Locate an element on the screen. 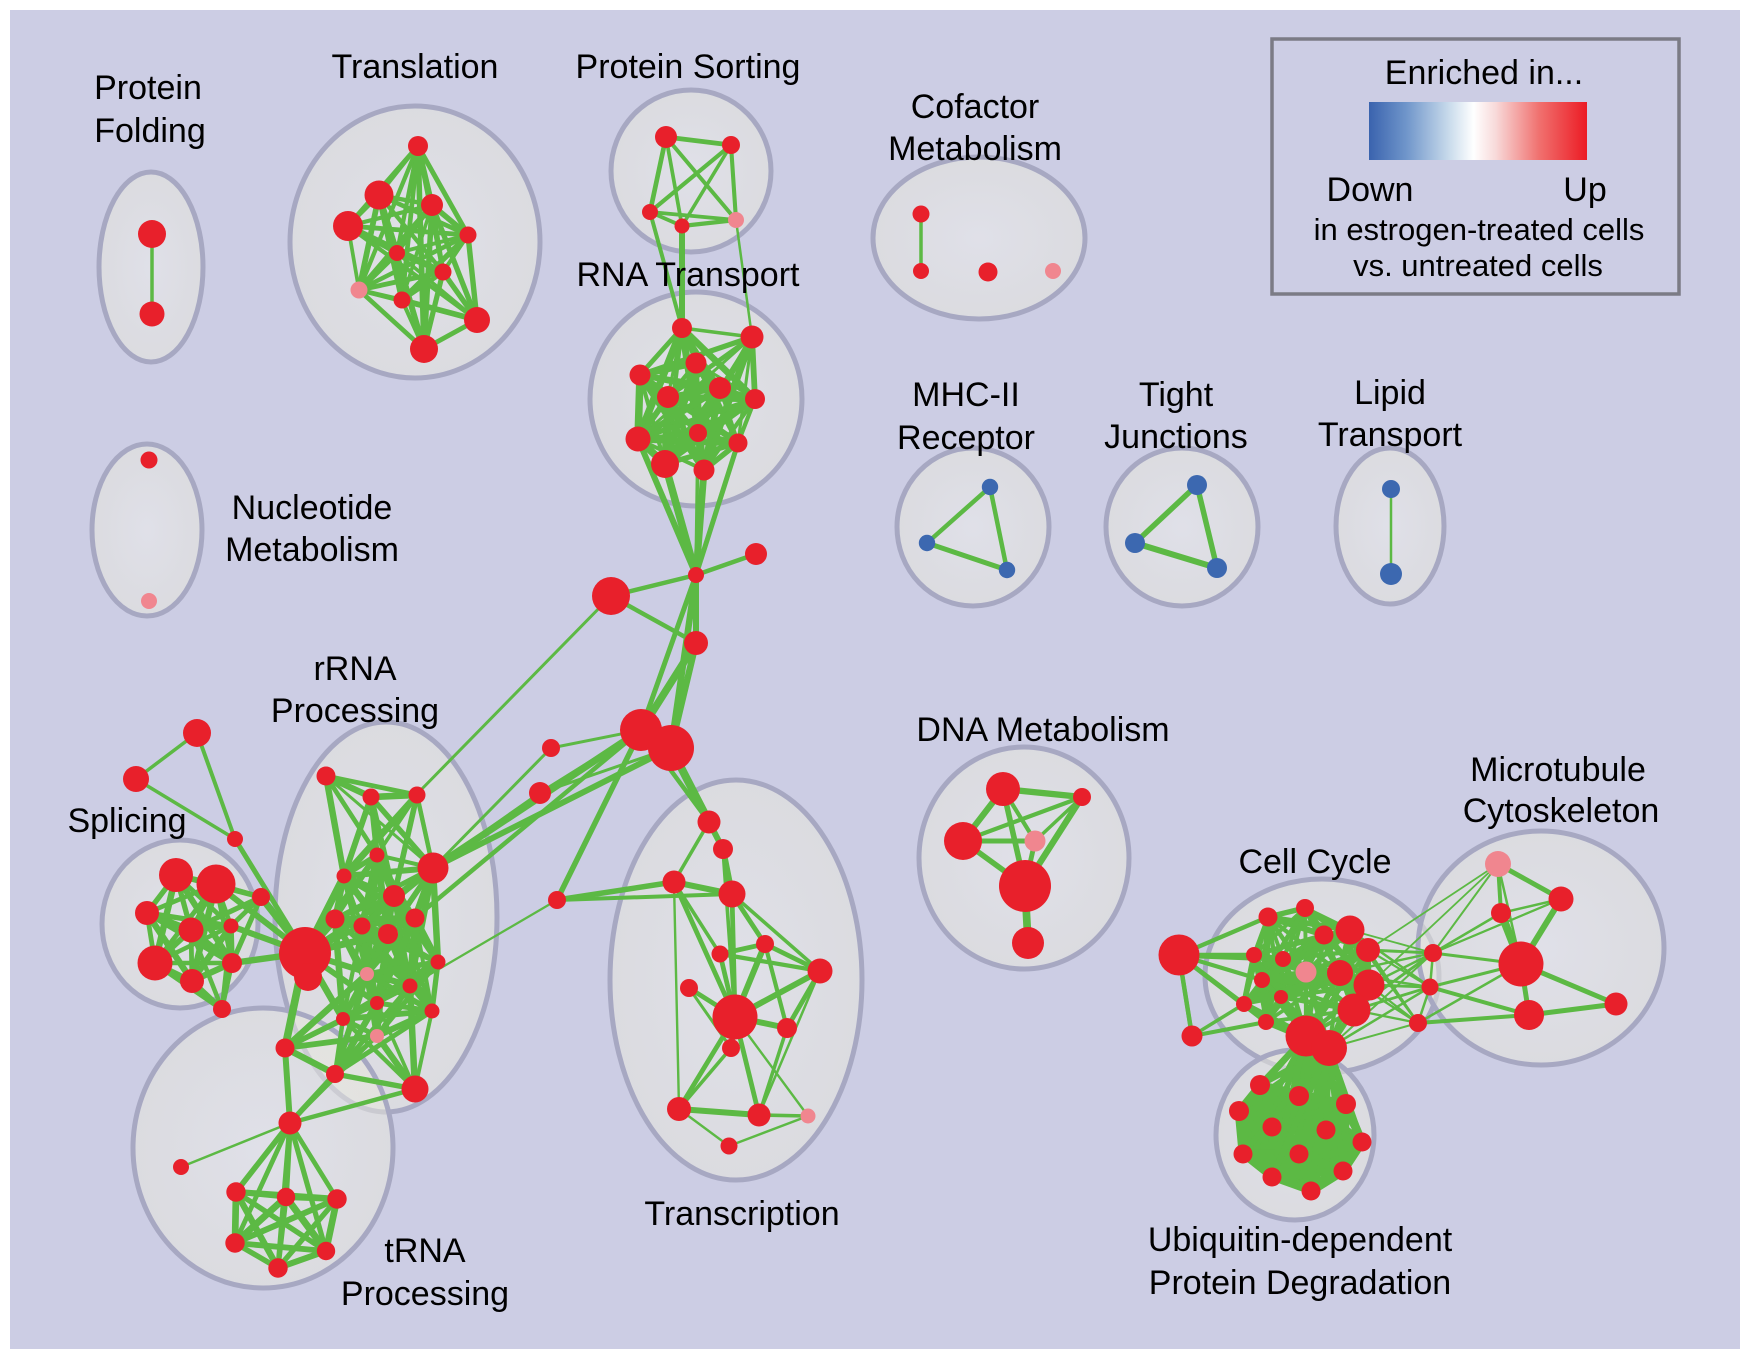  svg-text: Up is located at coordinates (1584, 190).